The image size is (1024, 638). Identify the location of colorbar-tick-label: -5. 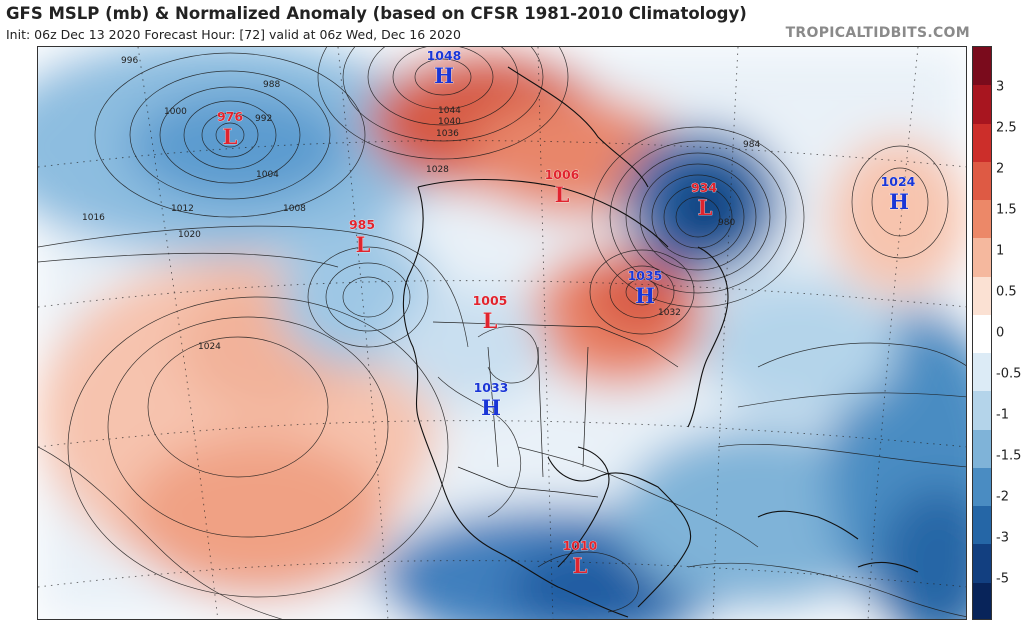
(1002, 579).